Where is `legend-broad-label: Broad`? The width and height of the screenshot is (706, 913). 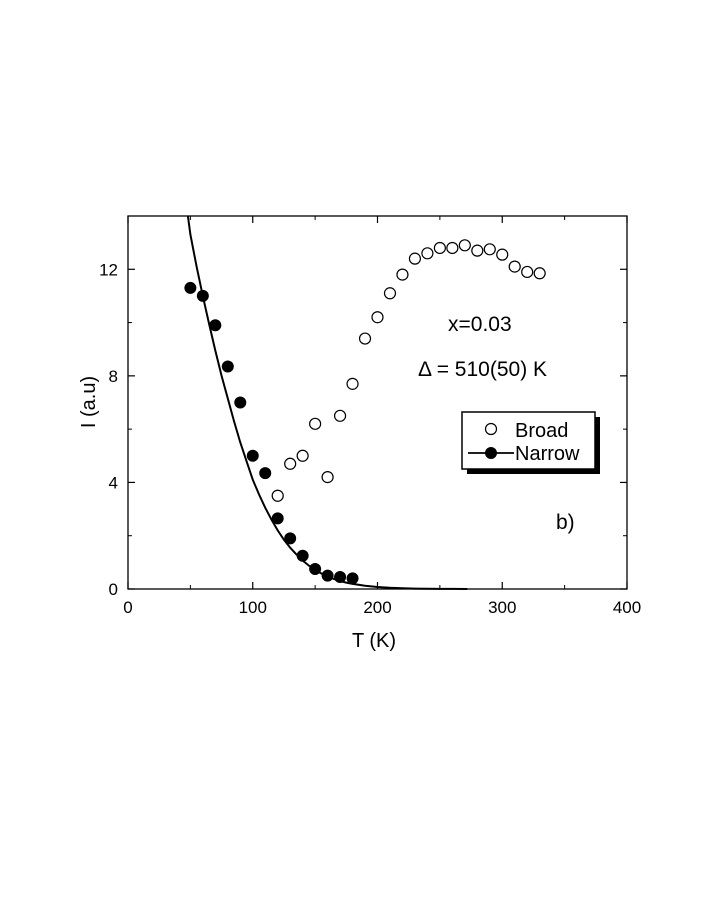
legend-broad-label: Broad is located at coordinates (541, 431).